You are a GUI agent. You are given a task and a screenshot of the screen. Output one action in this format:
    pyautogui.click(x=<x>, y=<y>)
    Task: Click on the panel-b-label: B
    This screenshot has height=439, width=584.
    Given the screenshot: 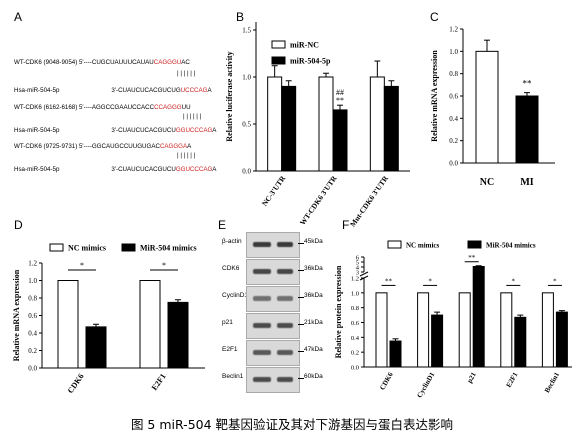 What is the action you would take?
    pyautogui.click(x=240, y=17)
    